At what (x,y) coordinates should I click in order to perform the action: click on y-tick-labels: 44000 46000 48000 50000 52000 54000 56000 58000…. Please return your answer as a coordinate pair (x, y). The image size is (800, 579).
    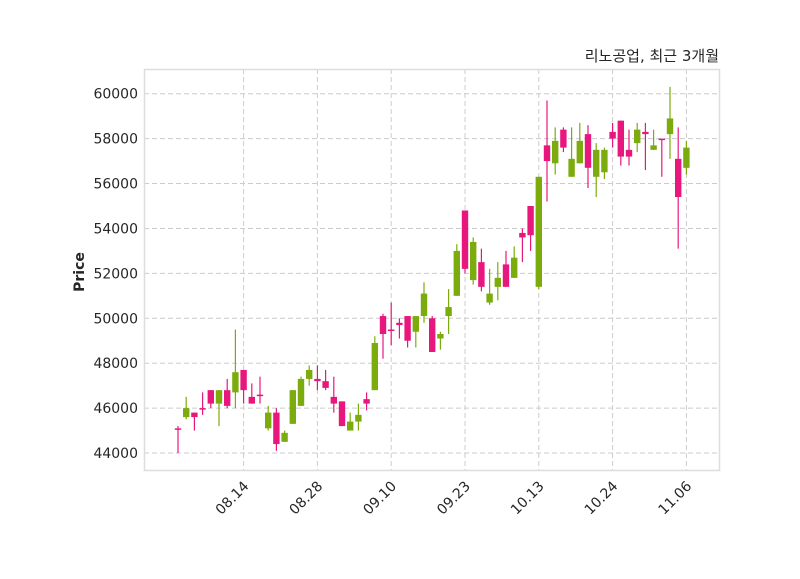
    Looking at the image, I should click on (115, 274).